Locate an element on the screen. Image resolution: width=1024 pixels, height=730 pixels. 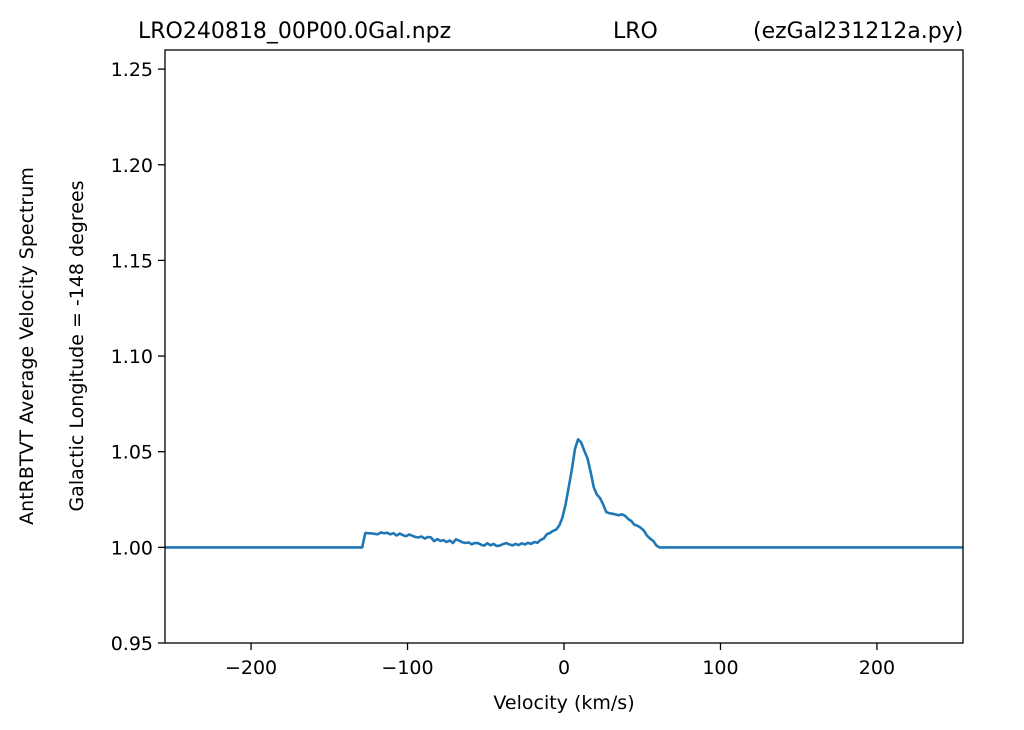
y-tick-label: 0.95 is located at coordinates (132, 644).